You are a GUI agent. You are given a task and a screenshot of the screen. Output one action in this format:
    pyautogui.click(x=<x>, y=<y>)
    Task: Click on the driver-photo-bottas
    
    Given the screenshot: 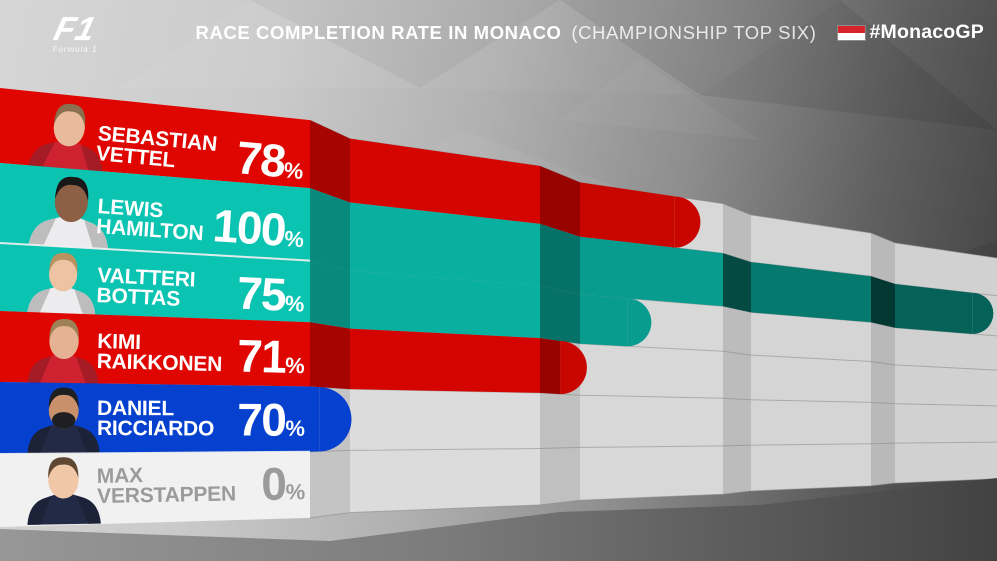 What is the action you would take?
    pyautogui.click(x=61, y=285)
    